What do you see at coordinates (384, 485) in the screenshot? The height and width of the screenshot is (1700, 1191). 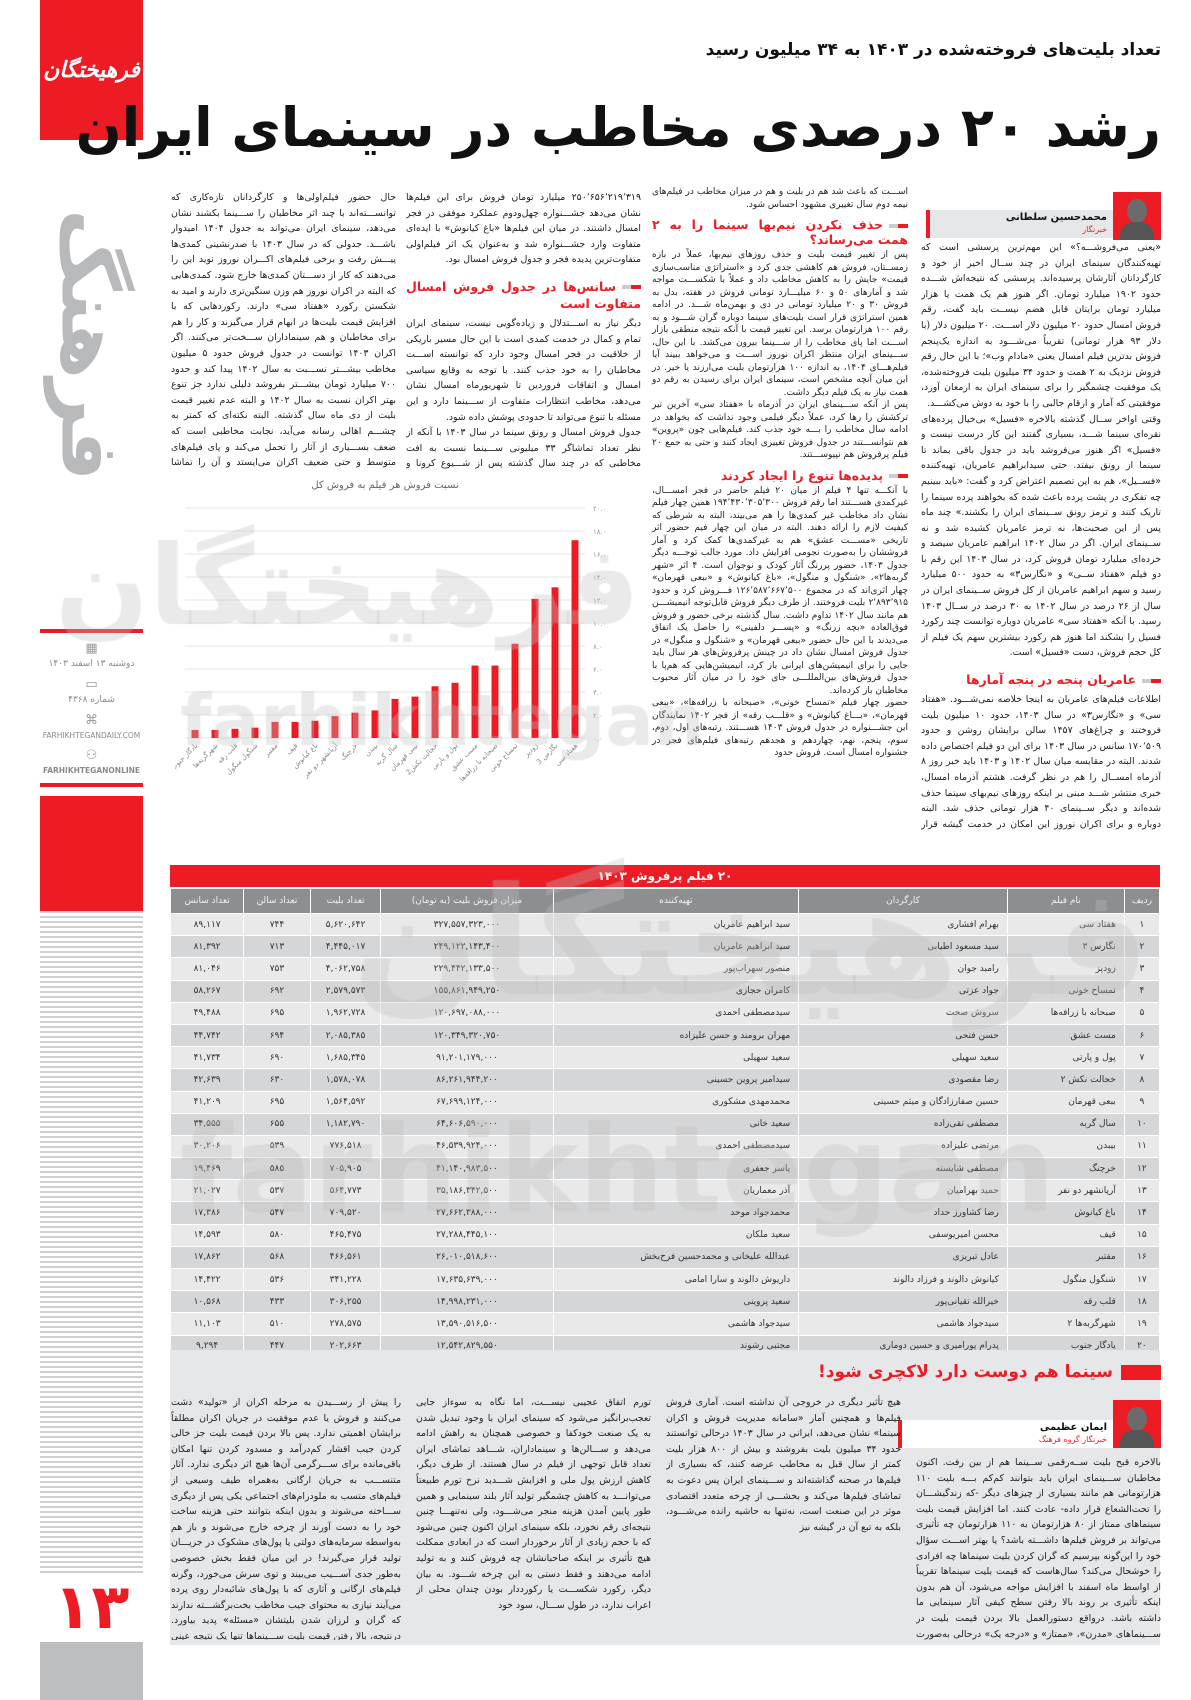 I see `chart-title: نسبت فروش هر فیلم به فروش کل` at bounding box center [384, 485].